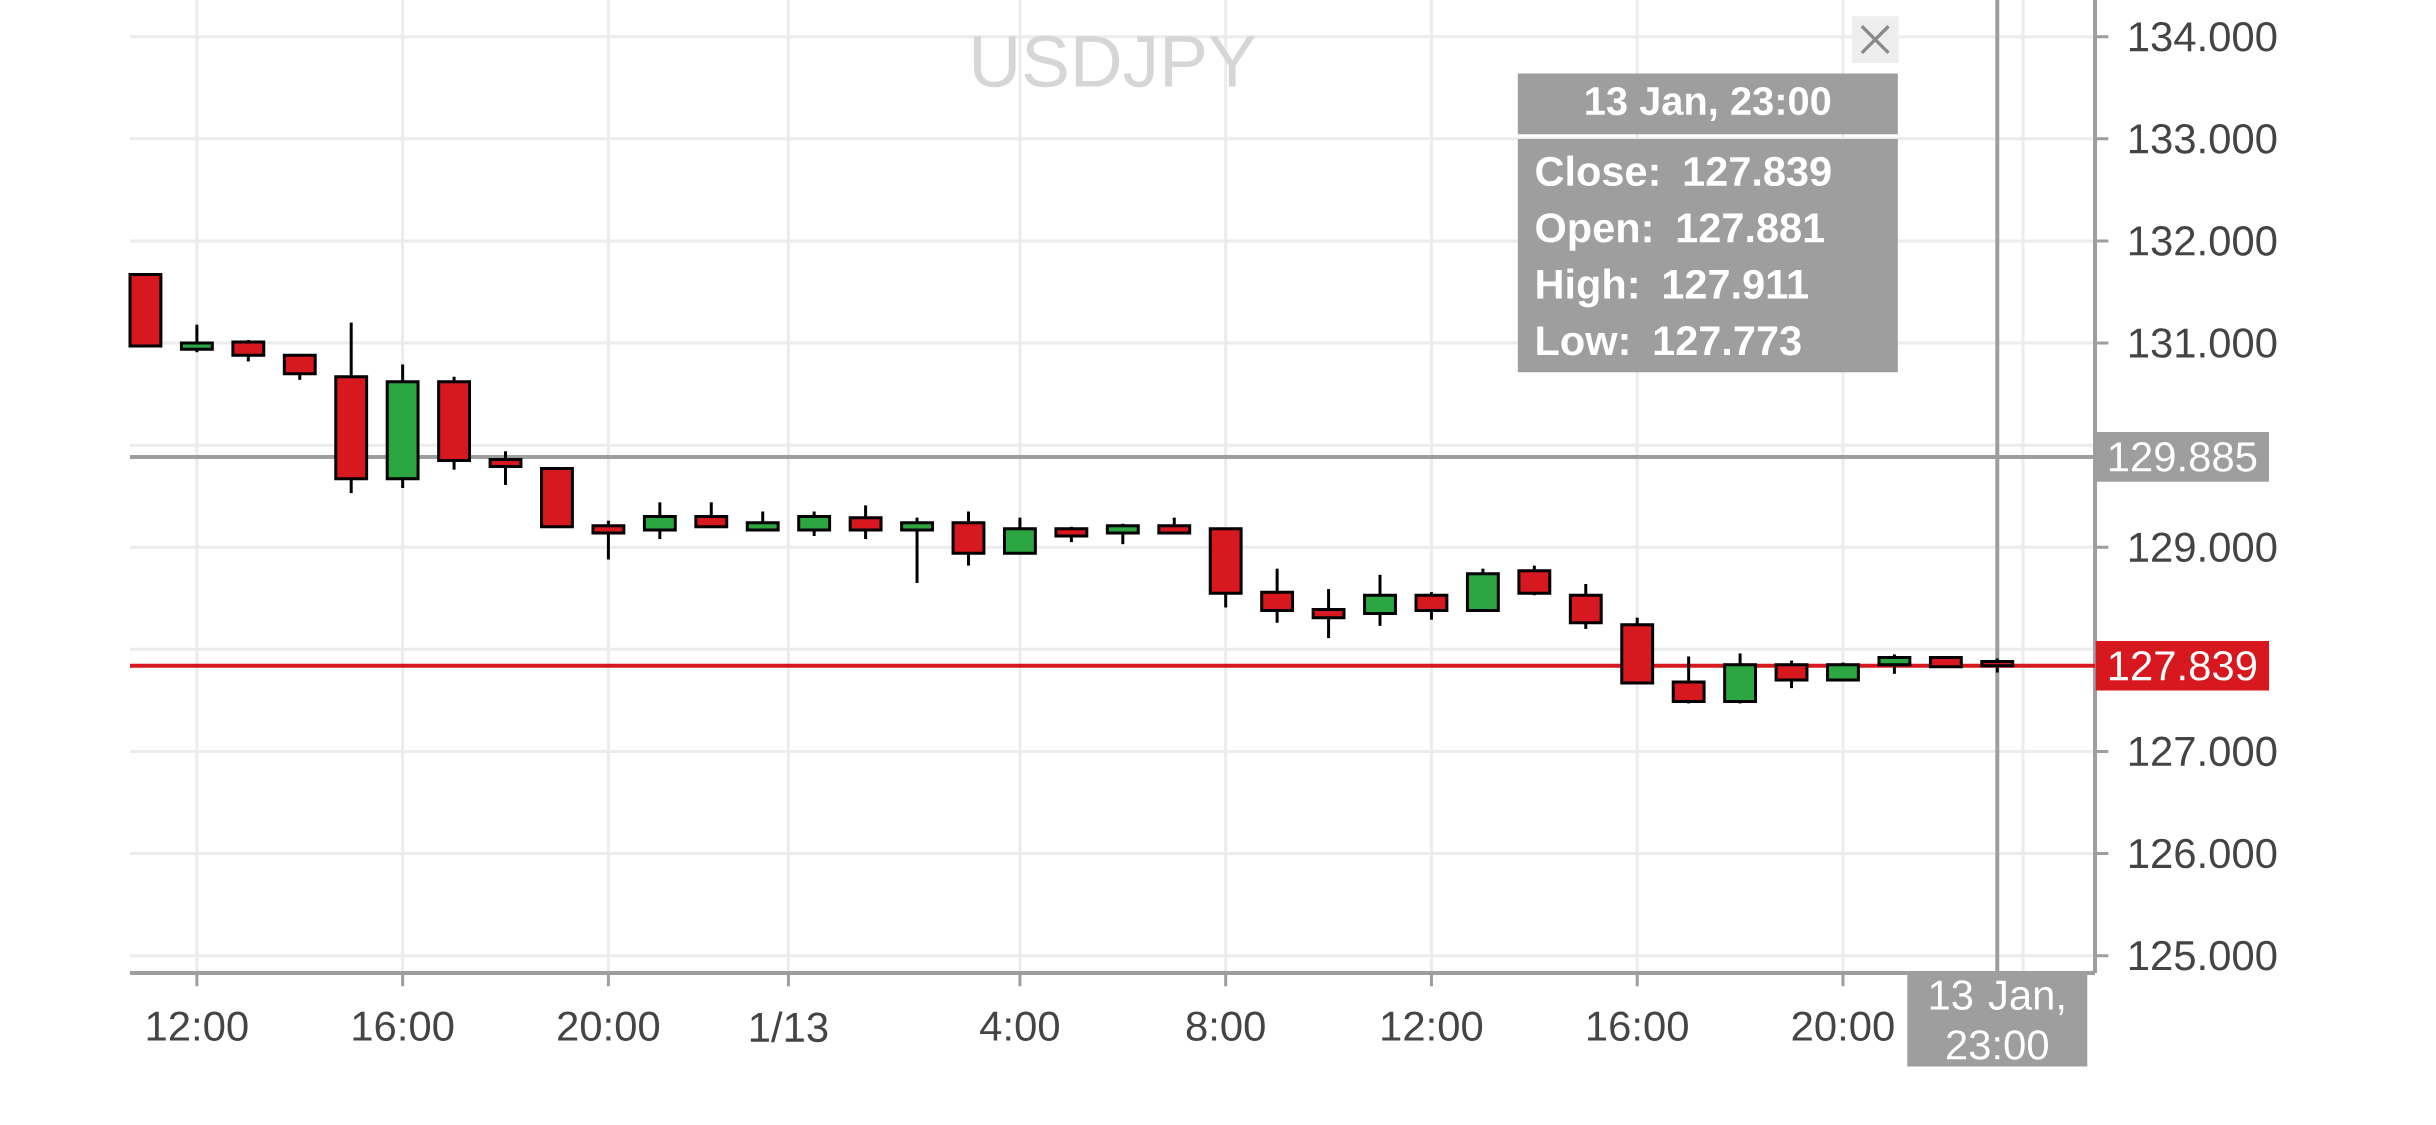  I want to click on y-tick-label: 131.000, so click(2203, 343).